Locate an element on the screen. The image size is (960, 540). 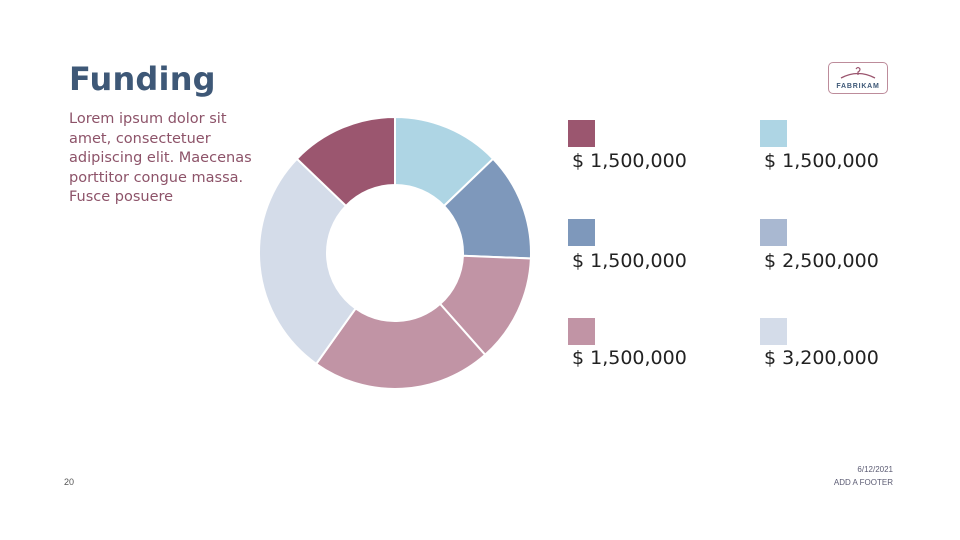
footer: 6/12/2021 ADD A FOOTER is located at coordinates (863, 476).